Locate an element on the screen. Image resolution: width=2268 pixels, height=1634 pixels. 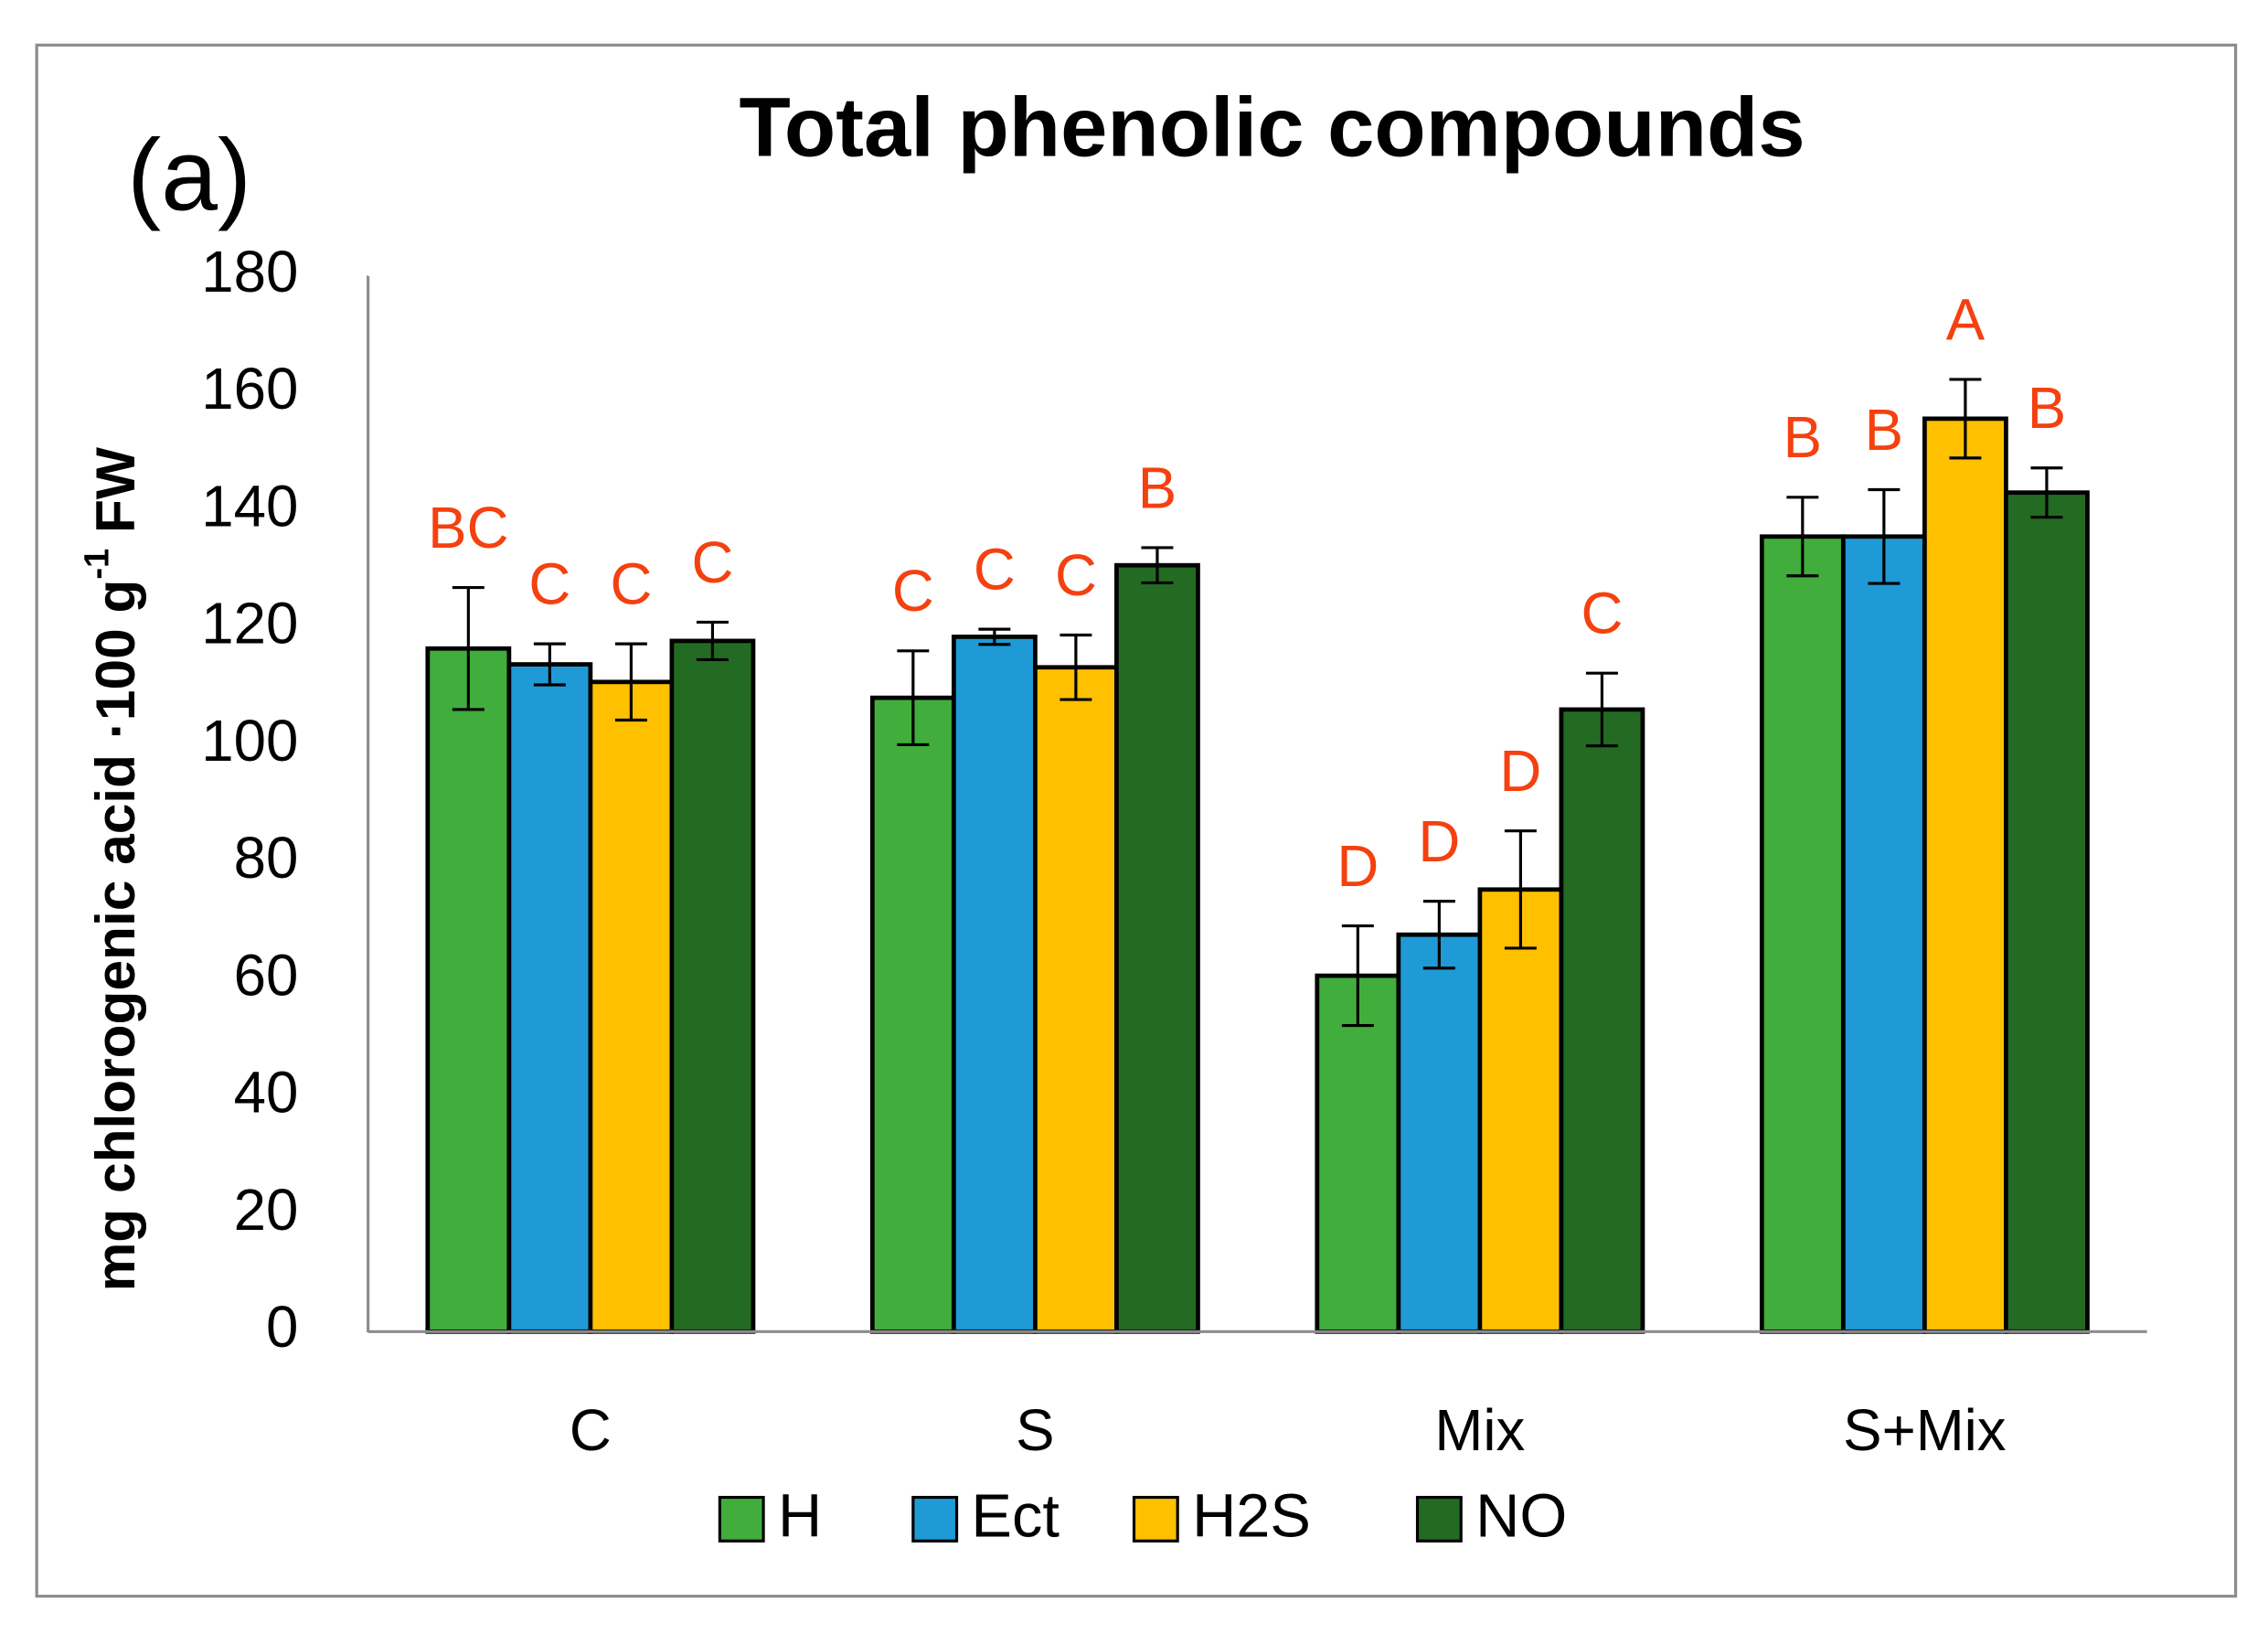
chart-title: Total phenolic compounds is located at coordinates (1272, 127).